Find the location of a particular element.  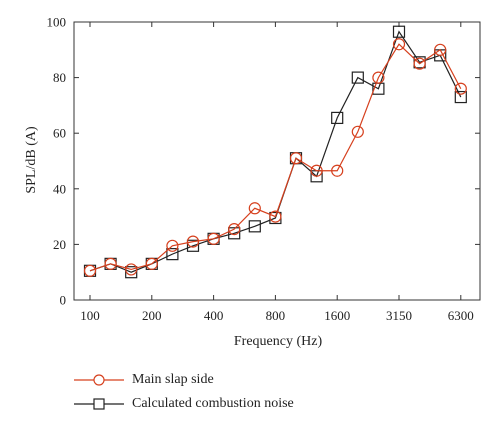

x-tick-label: 800 is located at coordinates (276, 315).